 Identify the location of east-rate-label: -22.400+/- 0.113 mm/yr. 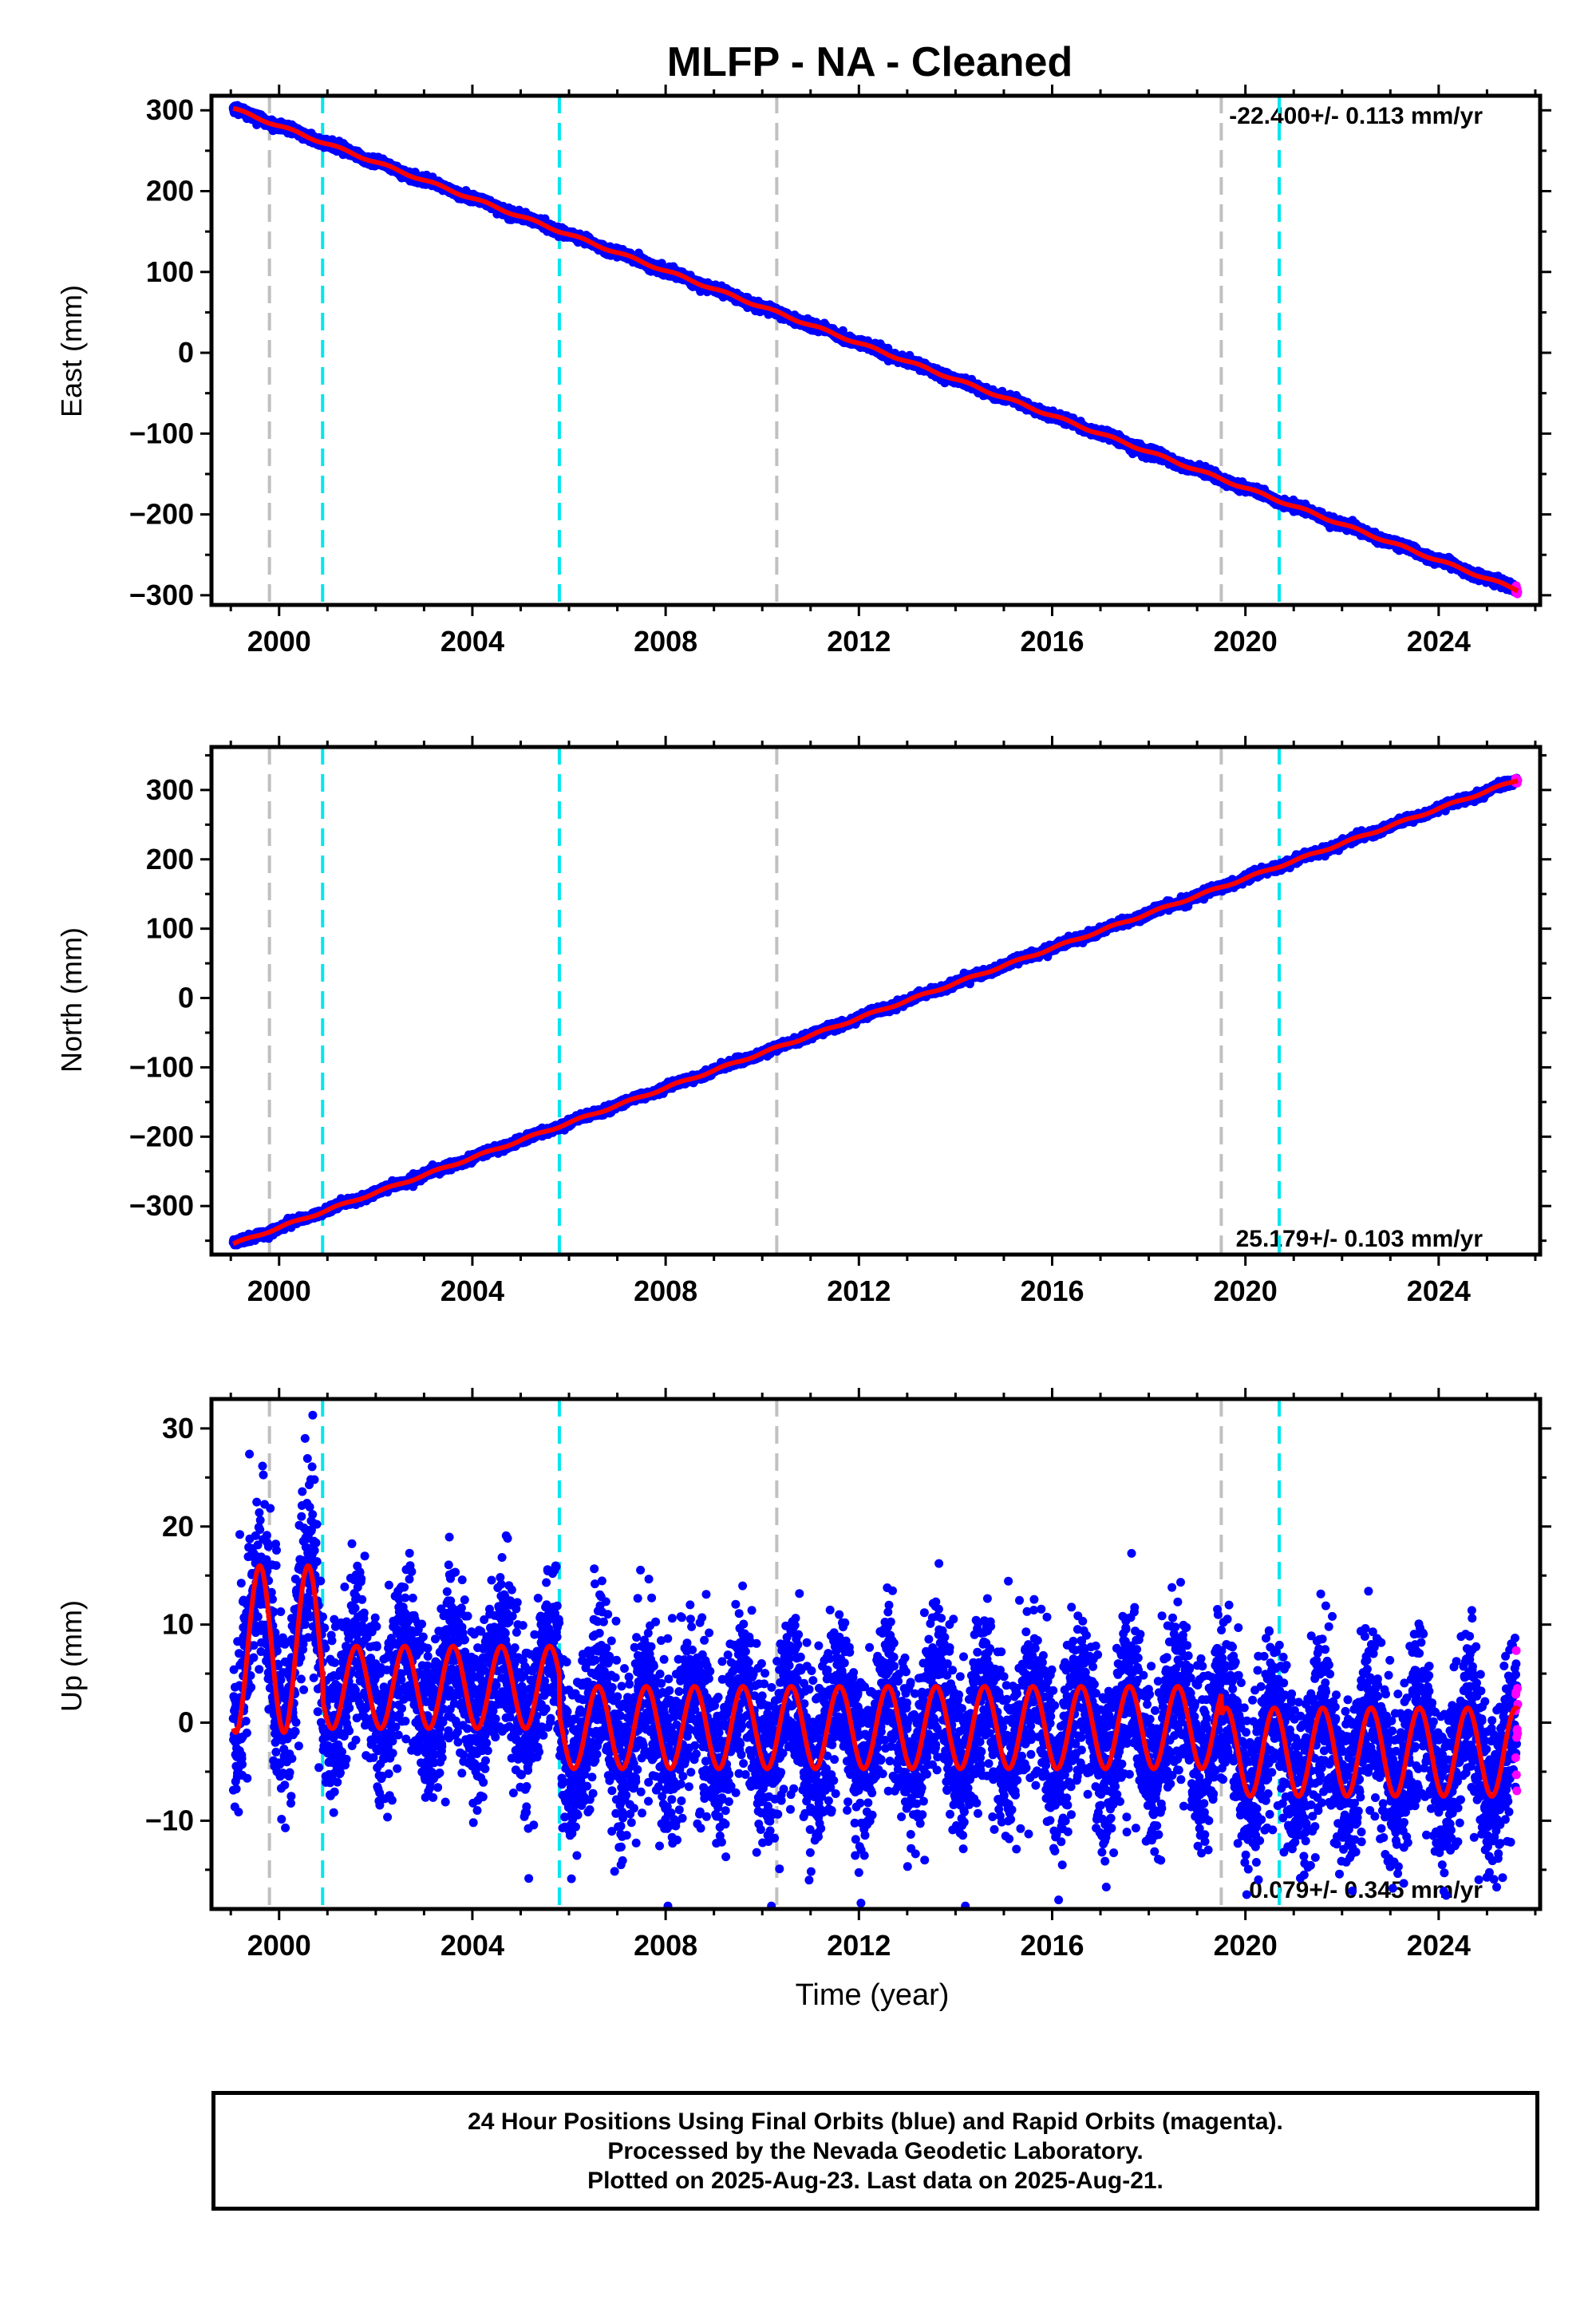
(1356, 116).